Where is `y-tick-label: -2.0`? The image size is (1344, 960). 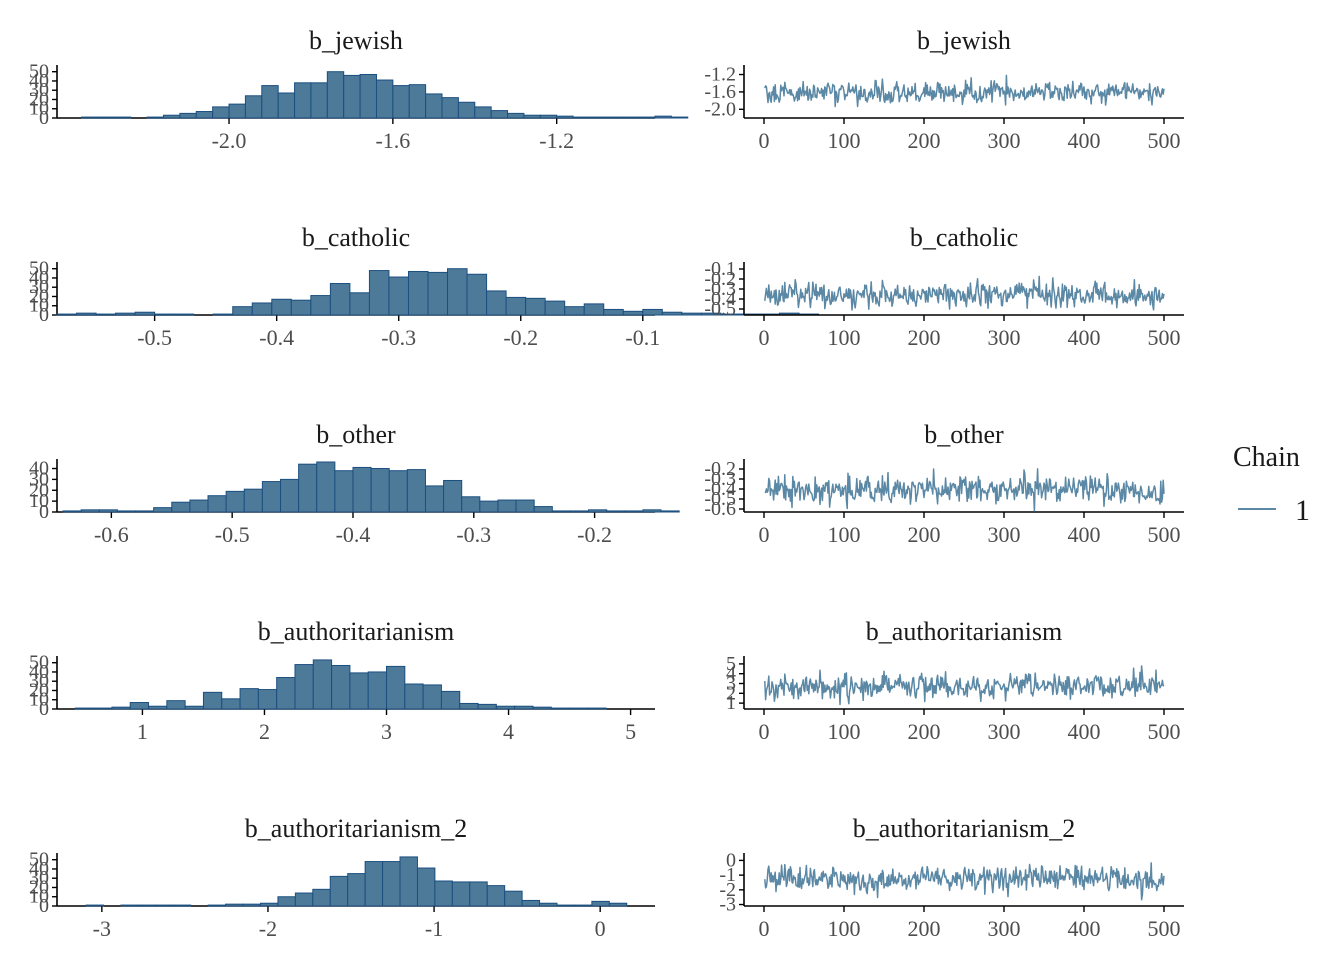 y-tick-label: -2.0 is located at coordinates (720, 109).